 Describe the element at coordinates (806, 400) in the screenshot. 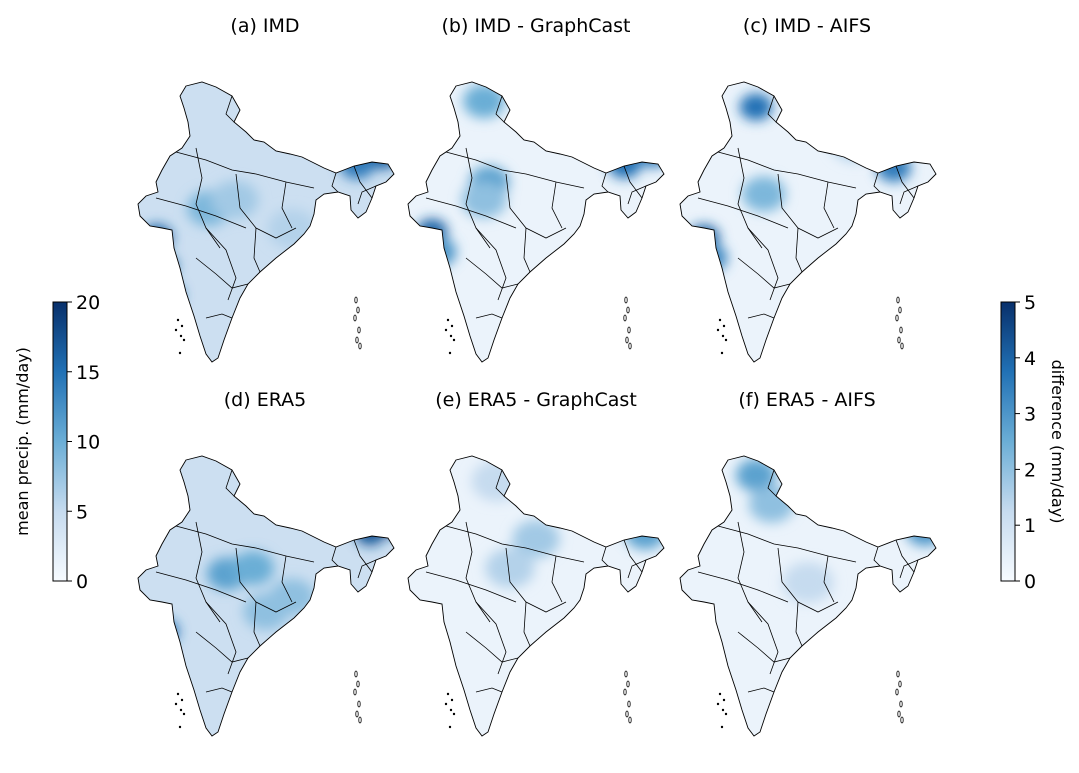

I see `panel-title-f: (f) ERA5 - AIFS` at that location.